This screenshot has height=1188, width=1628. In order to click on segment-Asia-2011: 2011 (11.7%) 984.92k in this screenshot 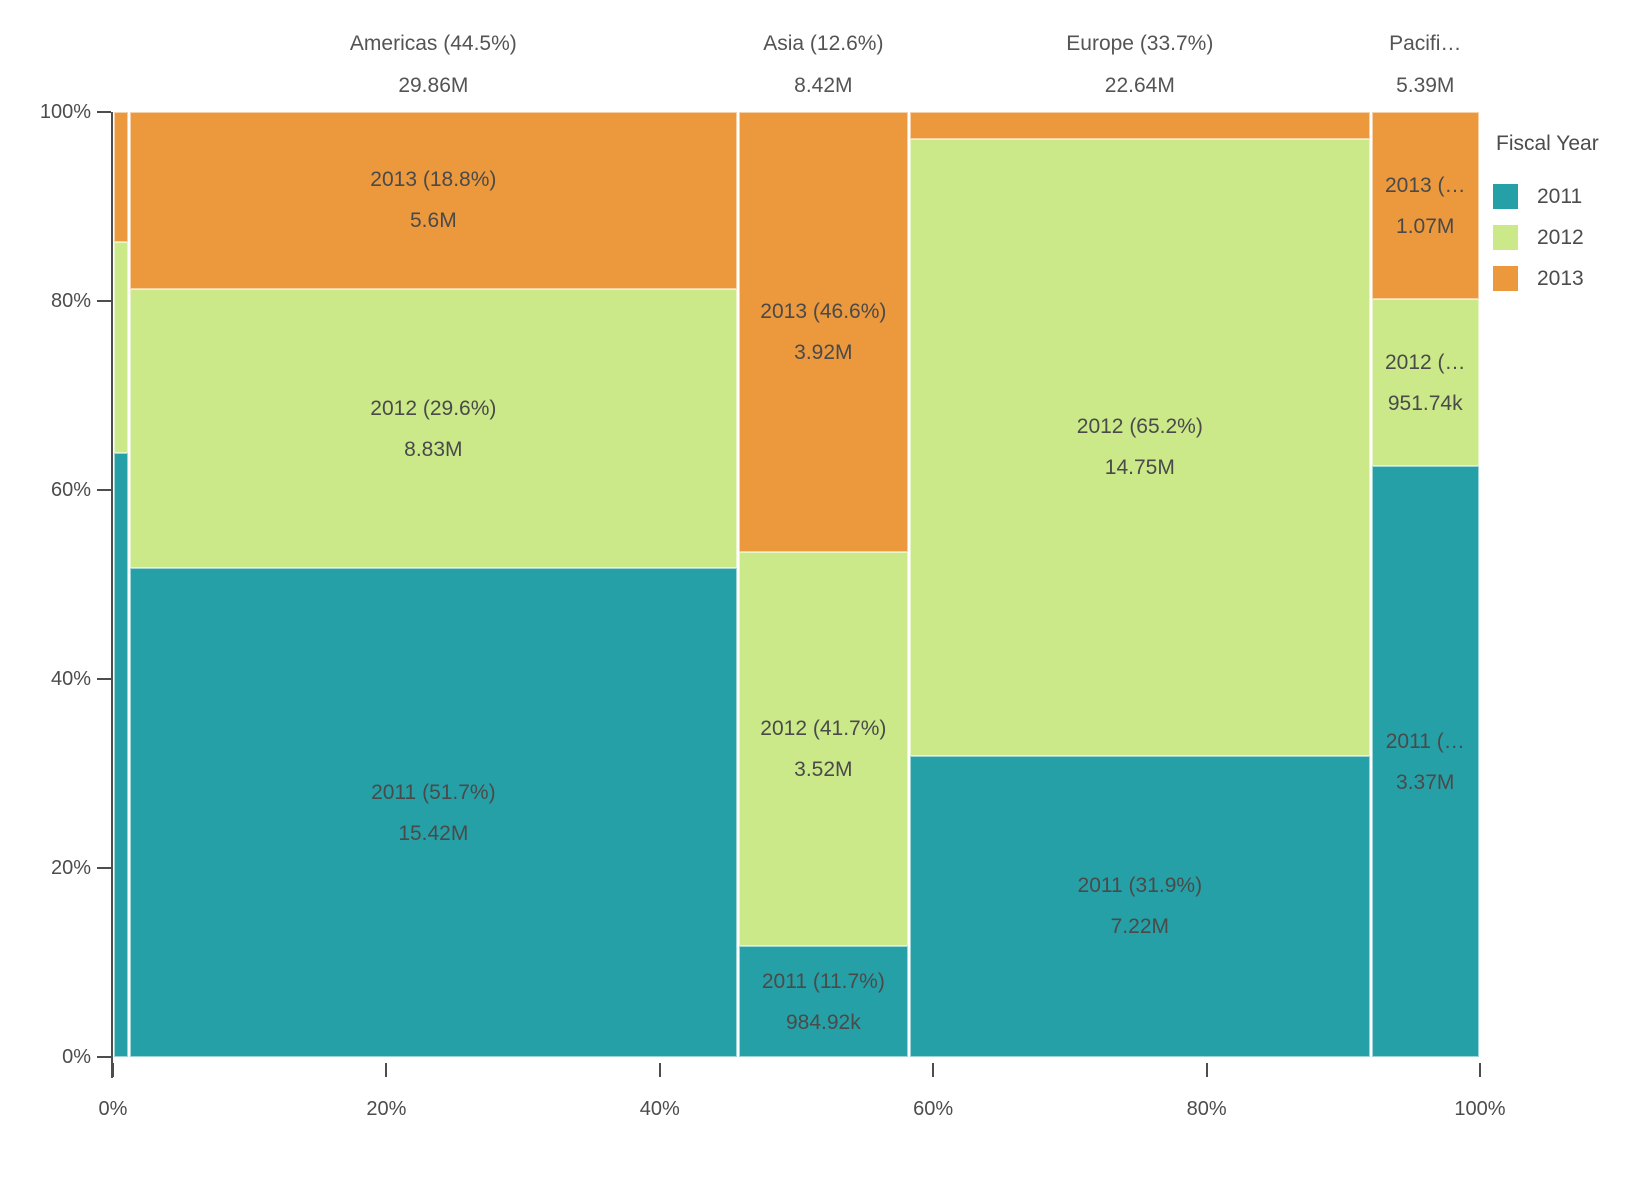, I will do `click(823, 1001)`.